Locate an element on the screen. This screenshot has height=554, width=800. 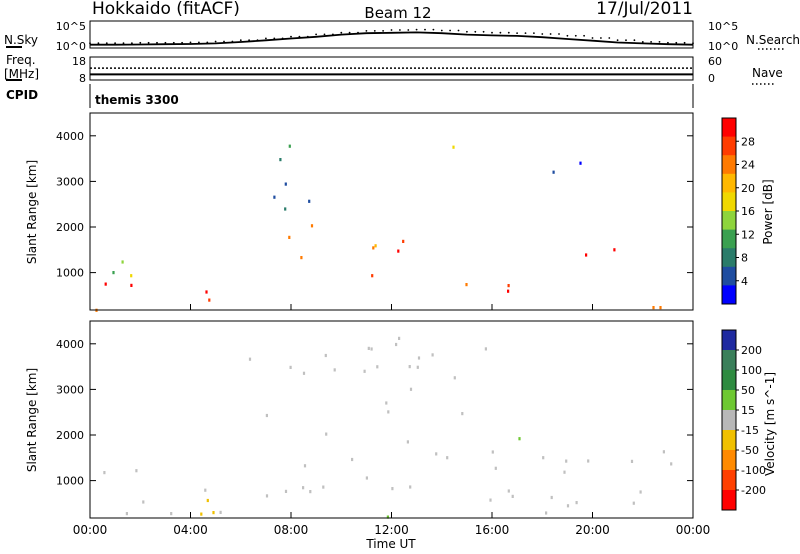
colorbar-tick-label: 50 is located at coordinates (748, 390).